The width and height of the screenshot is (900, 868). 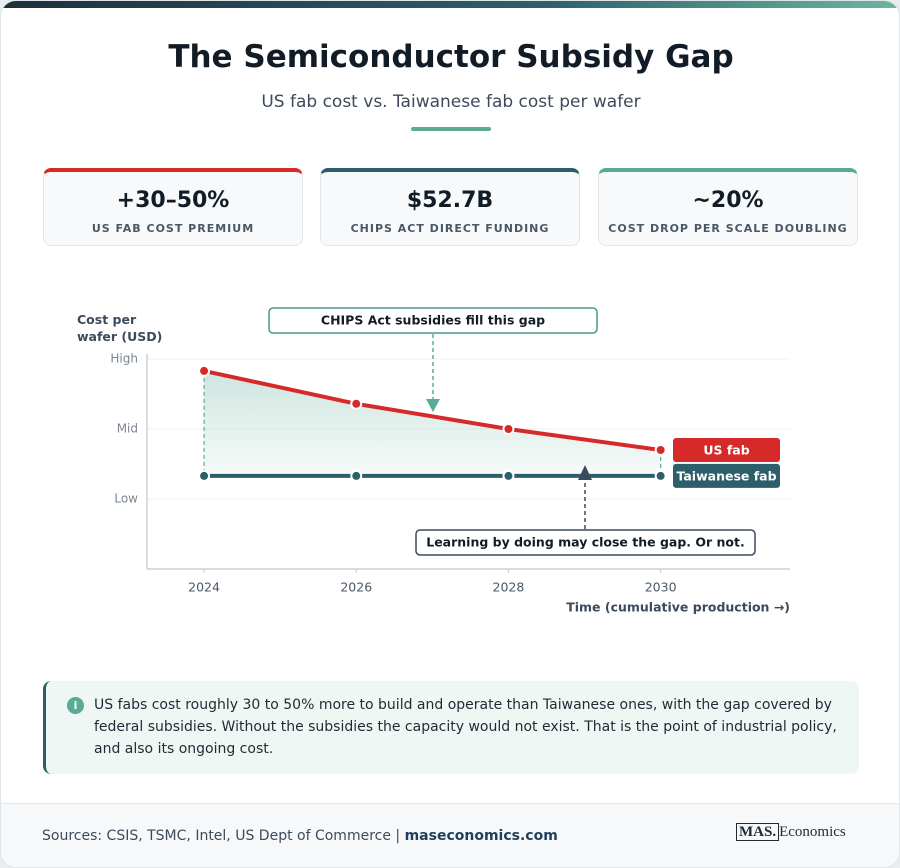 I want to click on logo-text: Economics, so click(x=812, y=832).